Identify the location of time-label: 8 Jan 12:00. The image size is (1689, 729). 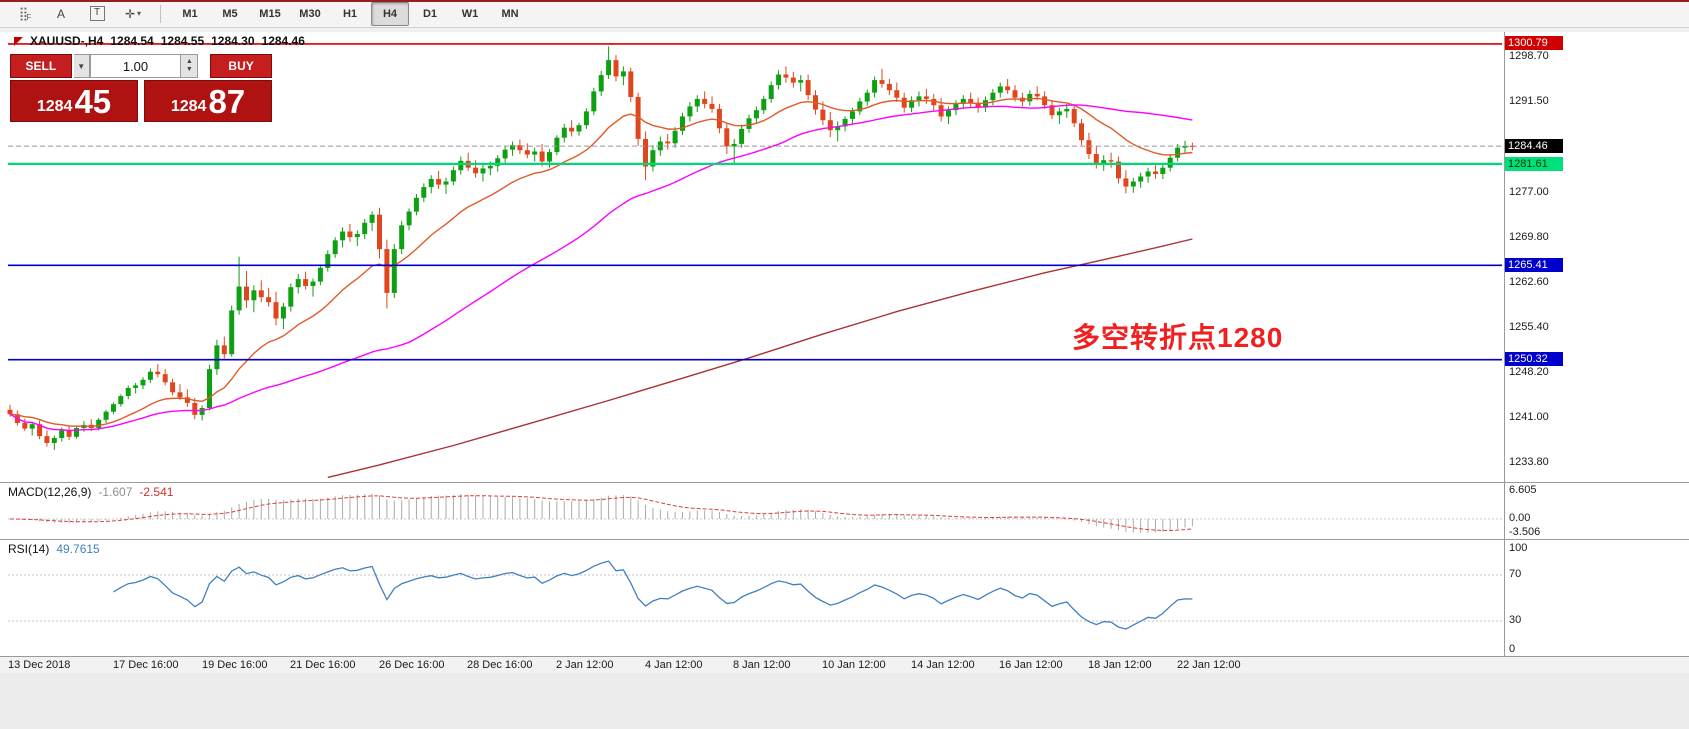
(762, 665).